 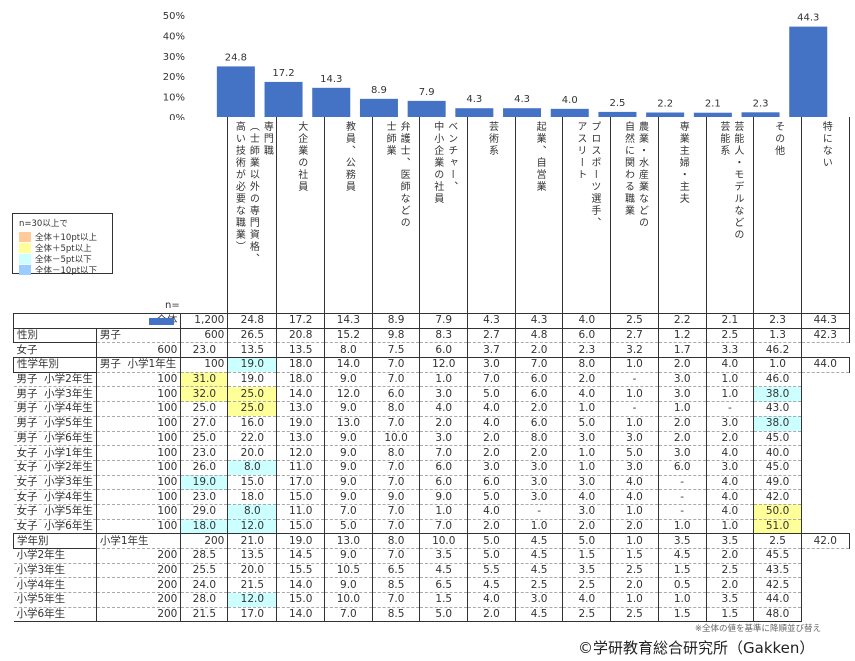 I want to click on legend-label: 全体－10pt以下, so click(x=66, y=270).